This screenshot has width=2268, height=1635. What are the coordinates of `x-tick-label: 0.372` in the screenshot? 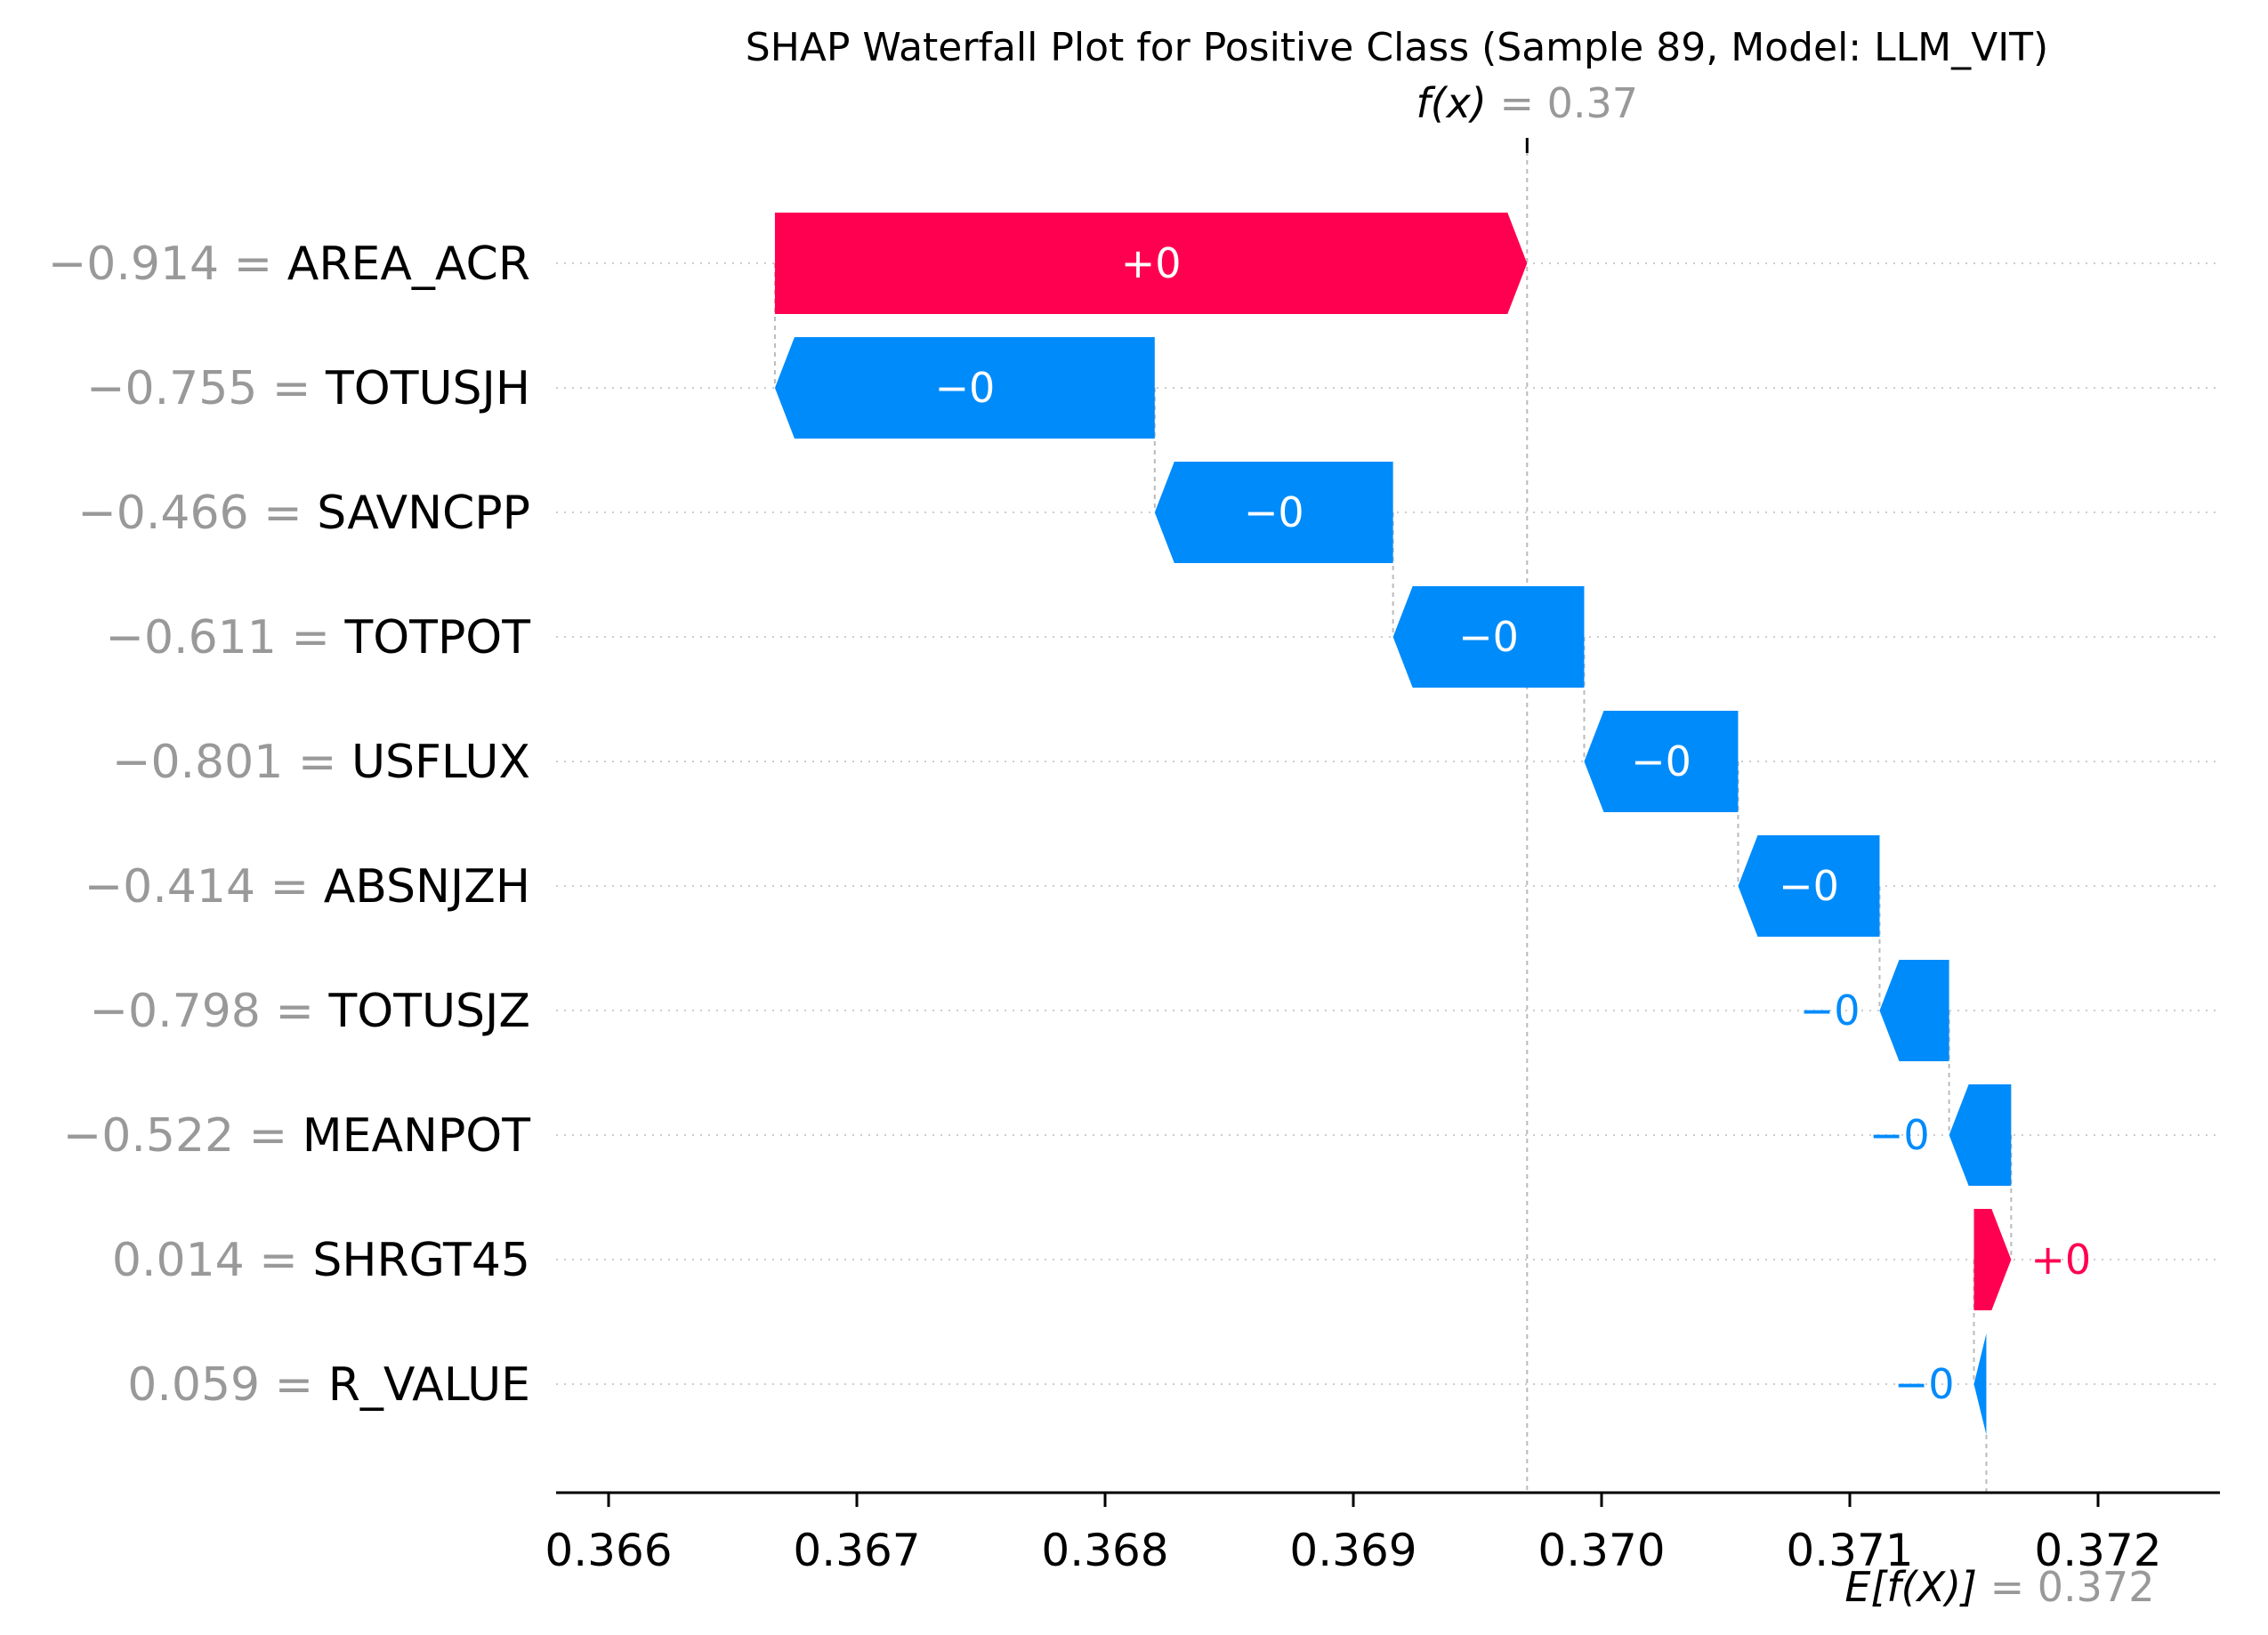 It's located at (2097, 1550).